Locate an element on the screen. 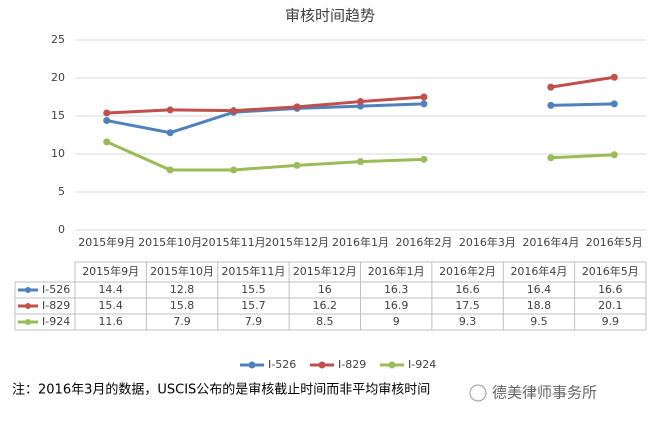 Image resolution: width=659 pixels, height=425 pixels. x-tick-label: 2015年10月 is located at coordinates (170, 242).